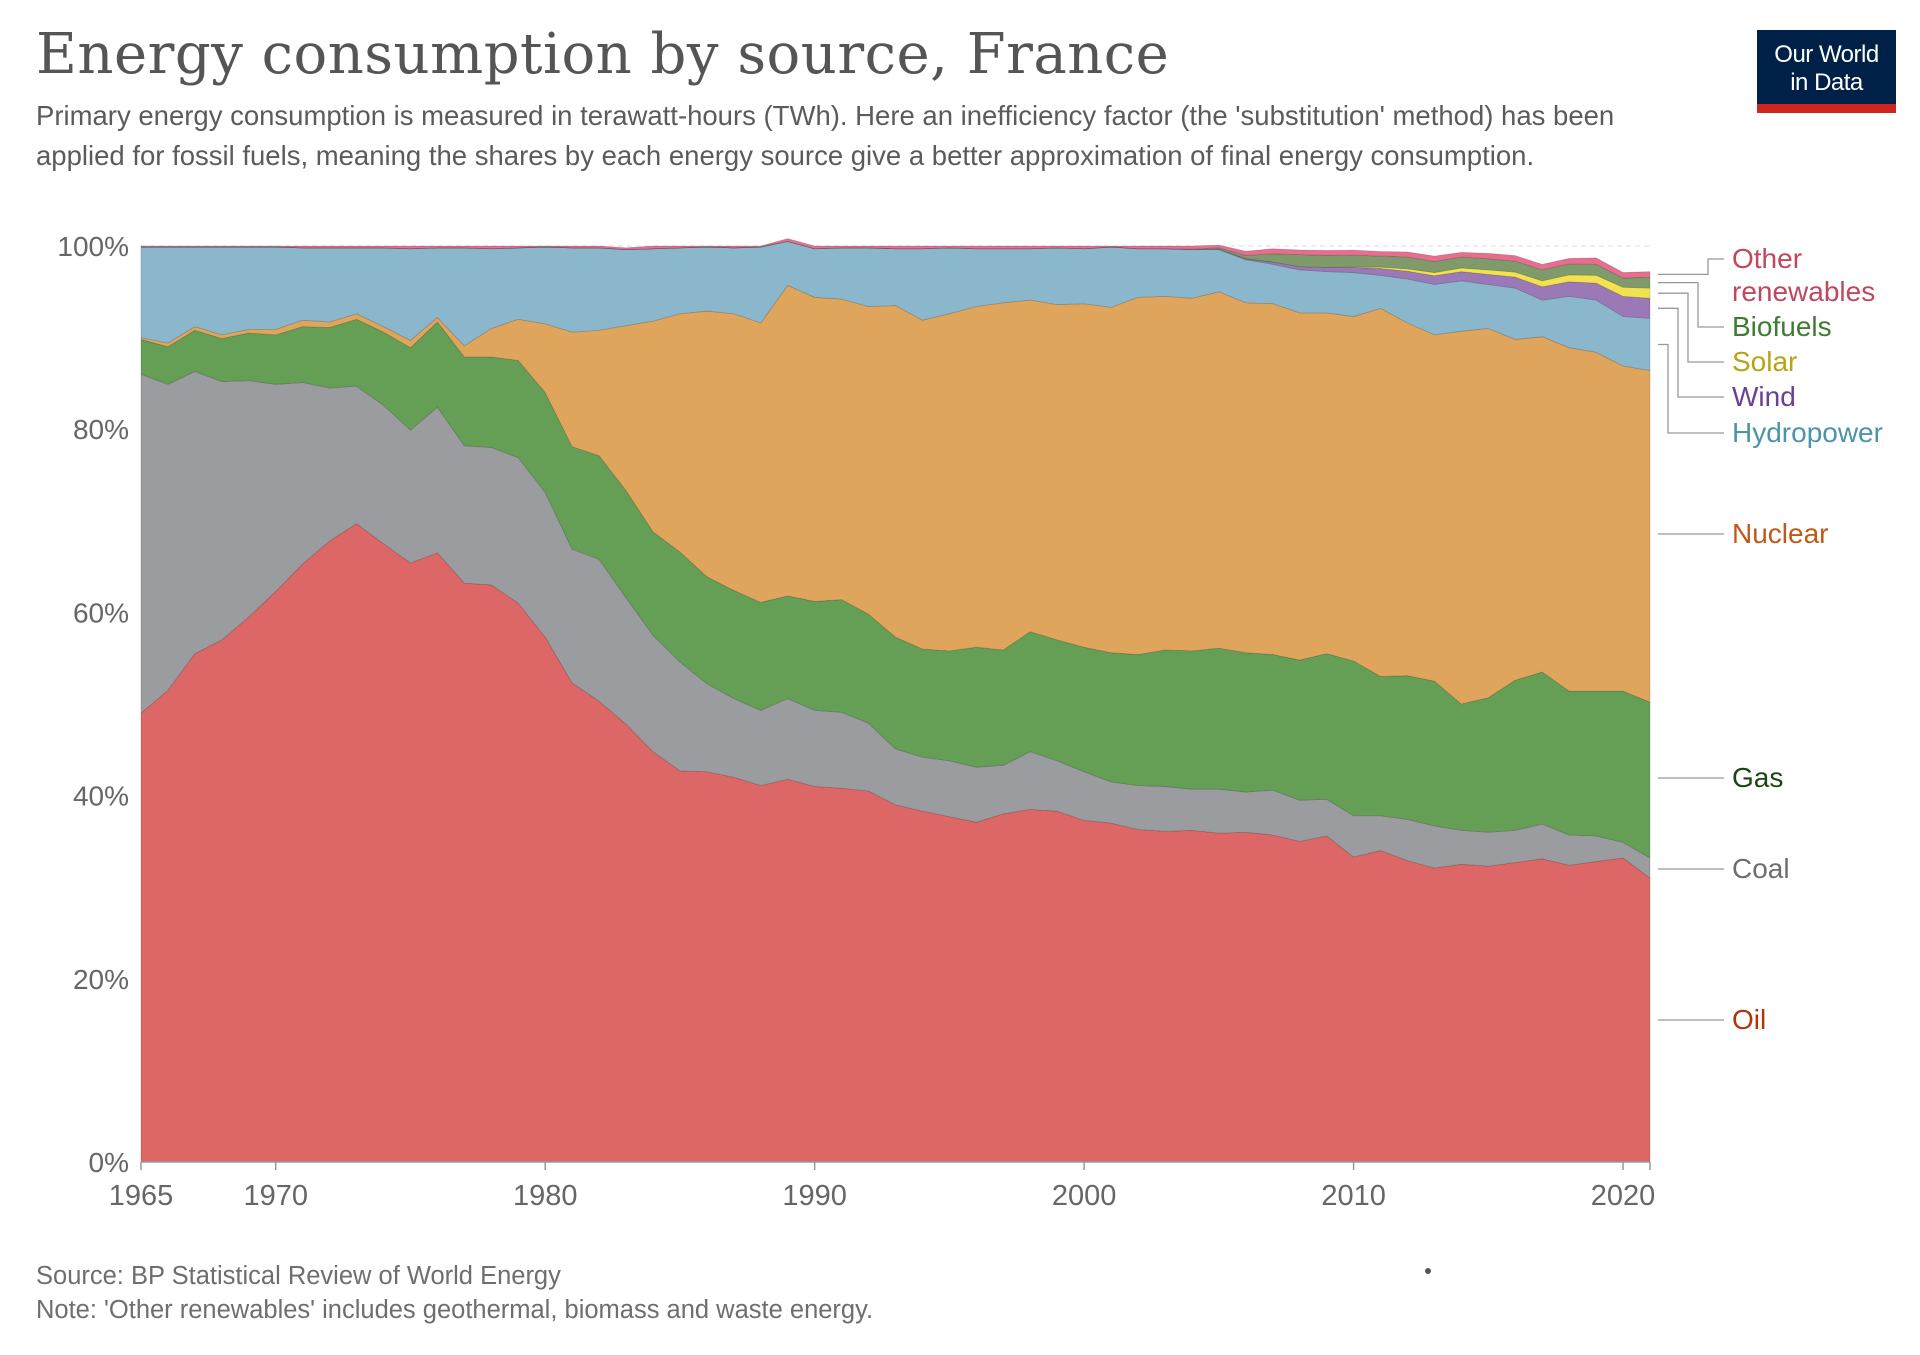 Image resolution: width=1920 pixels, height=1355 pixels. What do you see at coordinates (275, 1196) in the screenshot?
I see `x-tick-label: 1970` at bounding box center [275, 1196].